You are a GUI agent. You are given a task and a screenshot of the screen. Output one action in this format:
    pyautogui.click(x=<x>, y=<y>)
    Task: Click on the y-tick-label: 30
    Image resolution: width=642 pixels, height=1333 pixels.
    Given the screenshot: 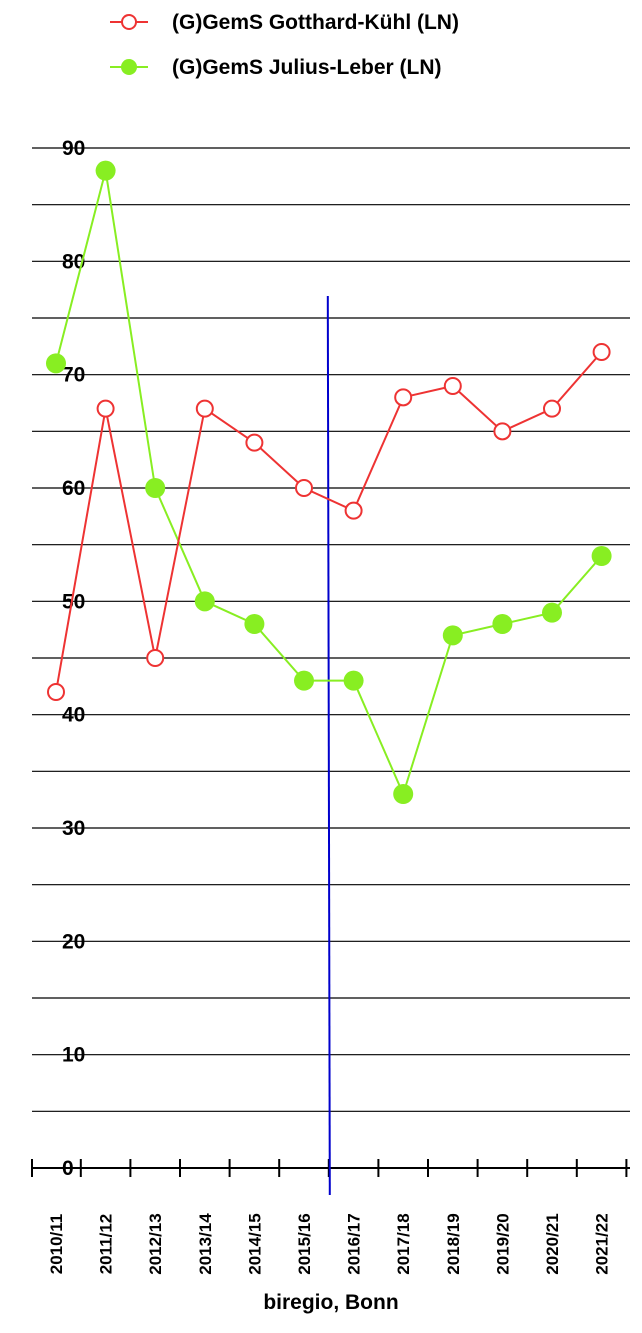 What is the action you would take?
    pyautogui.click(x=73, y=828)
    